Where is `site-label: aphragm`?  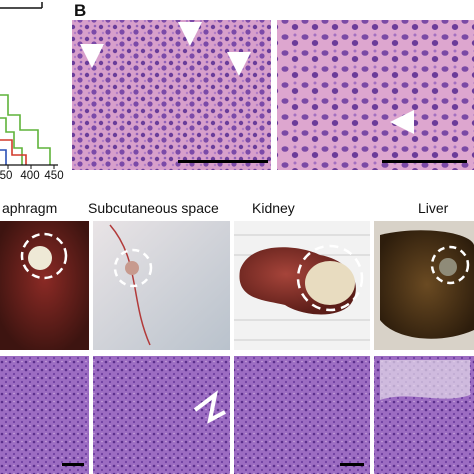
site-label: aphragm is located at coordinates (29, 208).